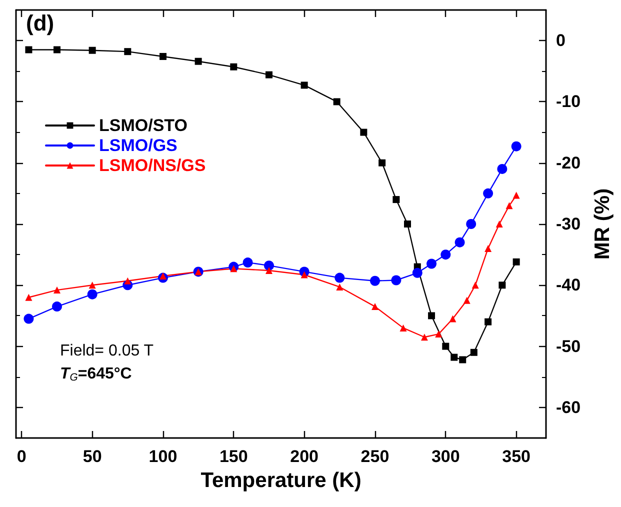  Describe the element at coordinates (163, 456) in the screenshot. I see `x-tick-label: 100` at that location.